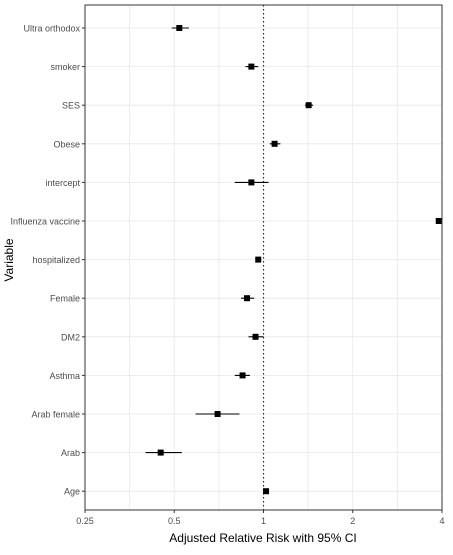 The height and width of the screenshot is (555, 453). Describe the element at coordinates (55, 415) in the screenshot. I see `y-tick-label: Arab female` at that location.